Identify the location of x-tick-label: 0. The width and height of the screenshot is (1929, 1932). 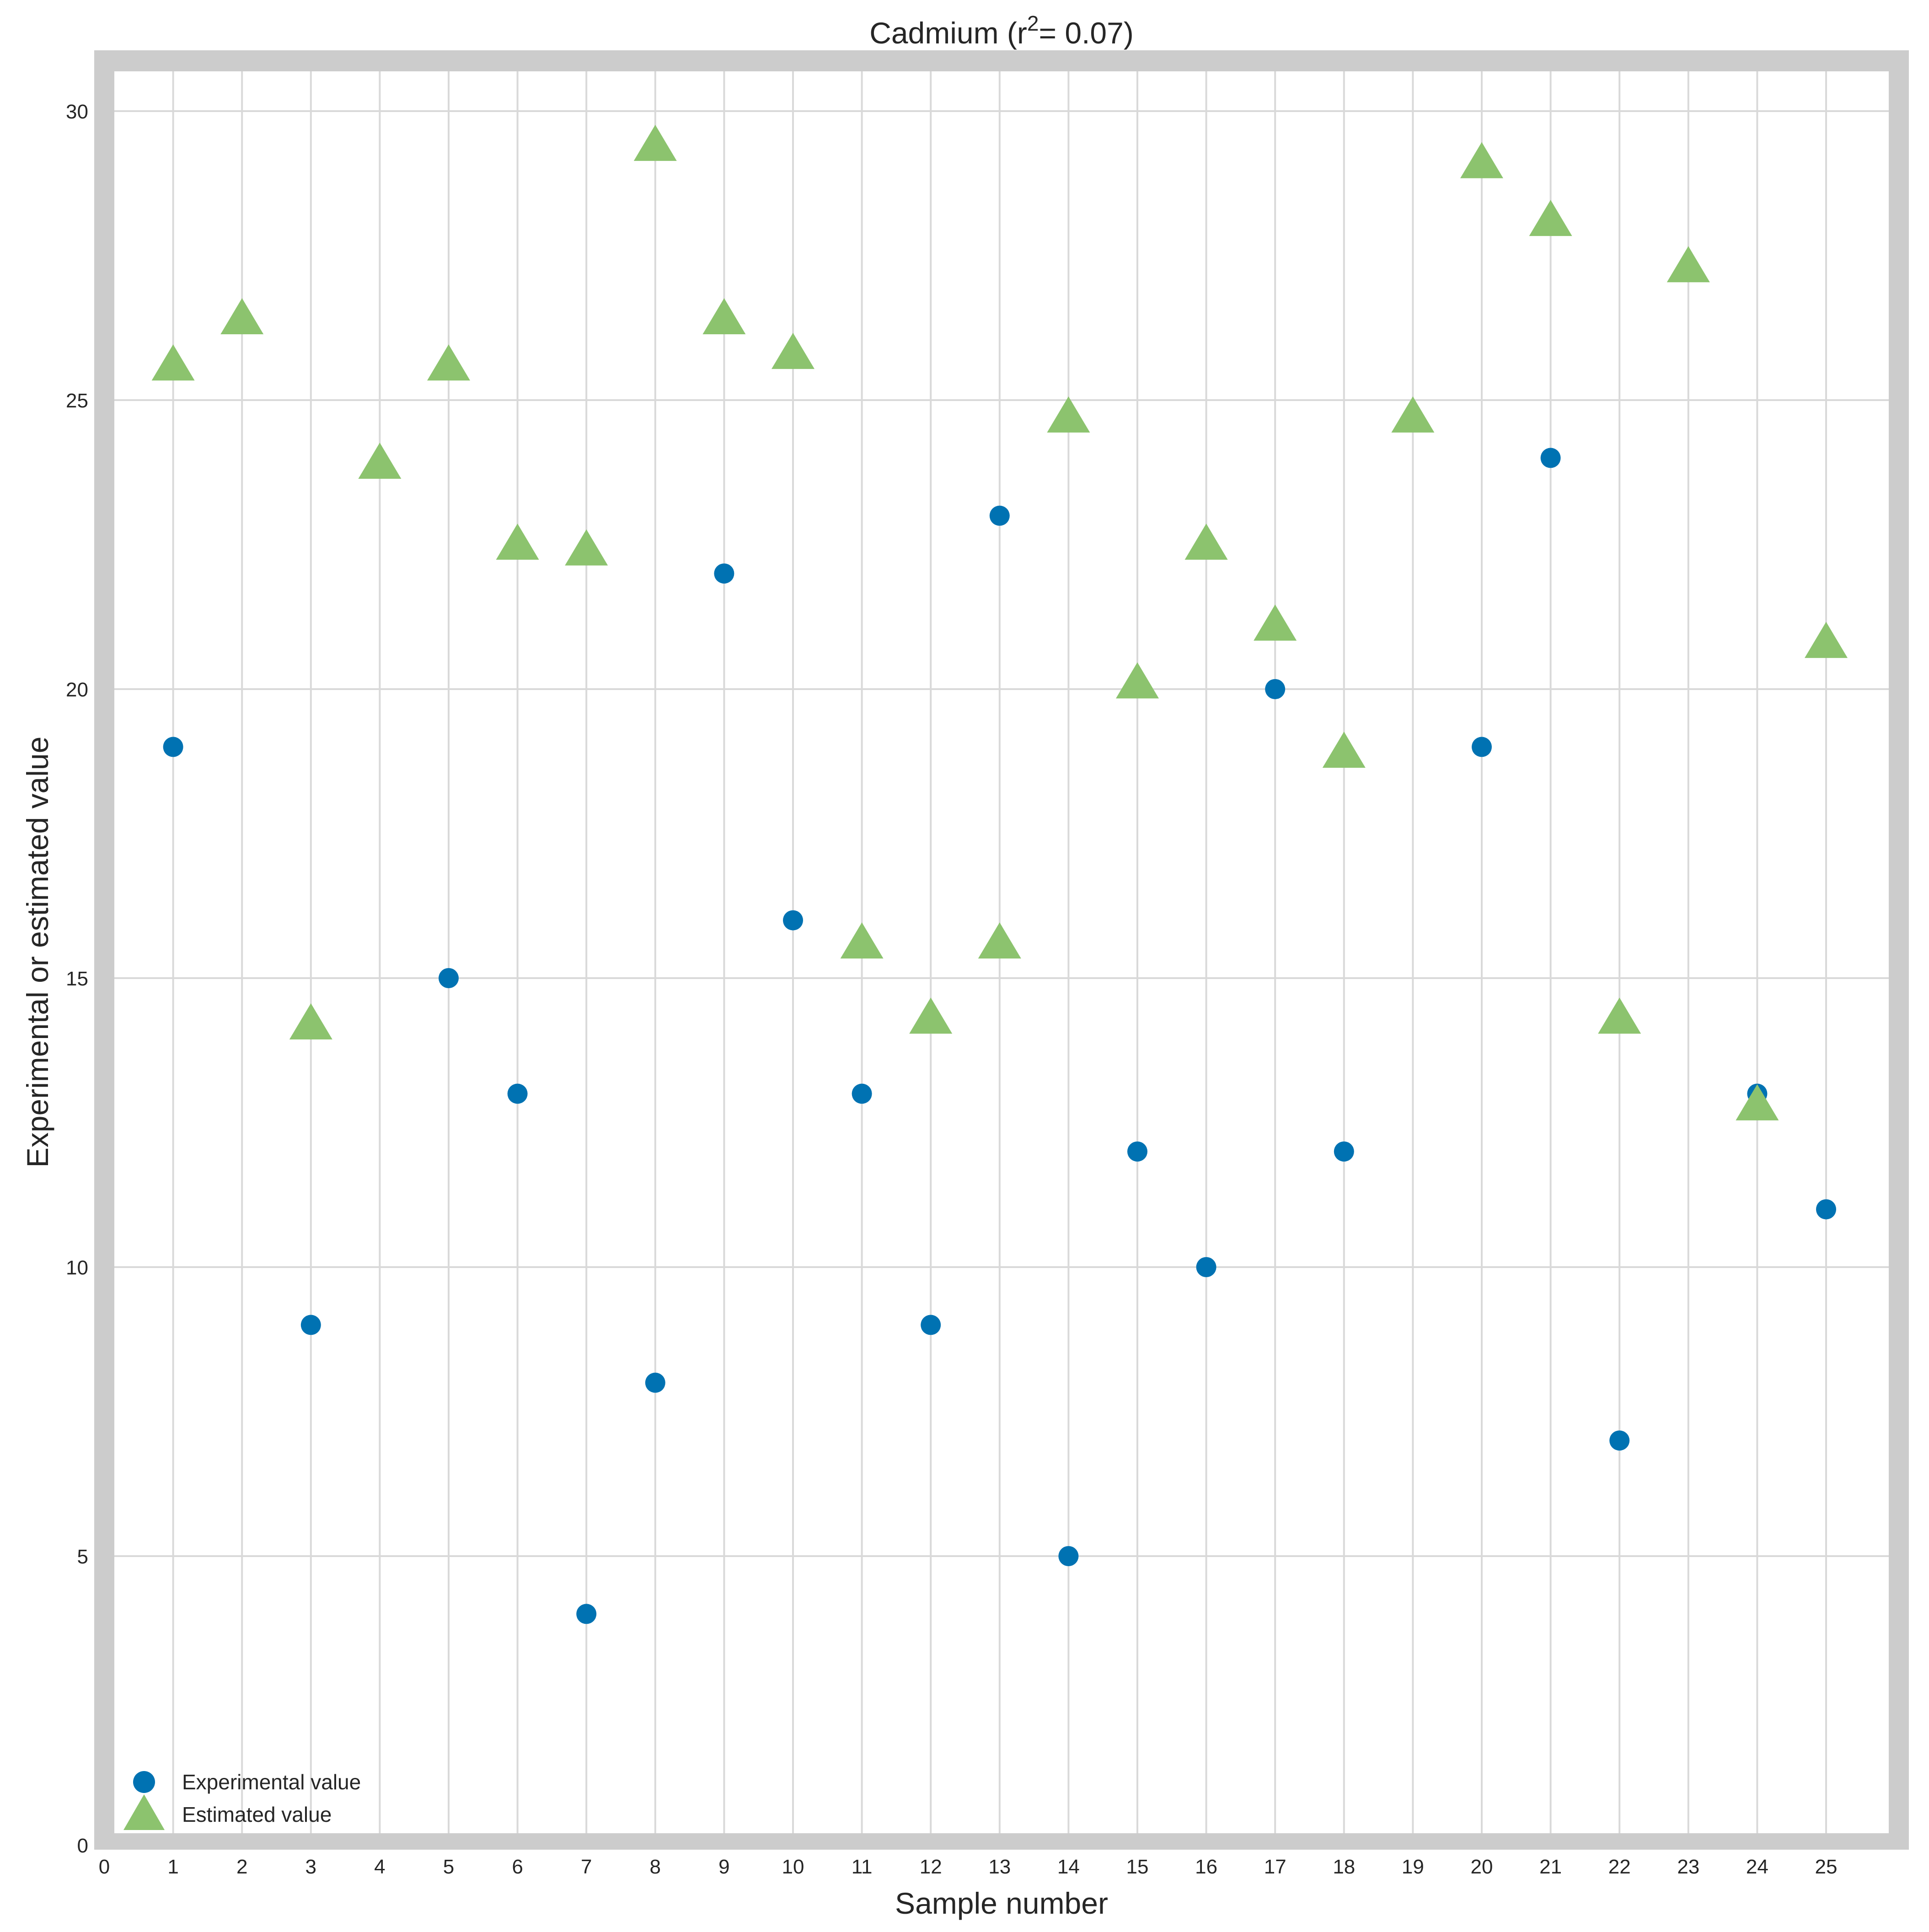
(104, 1867).